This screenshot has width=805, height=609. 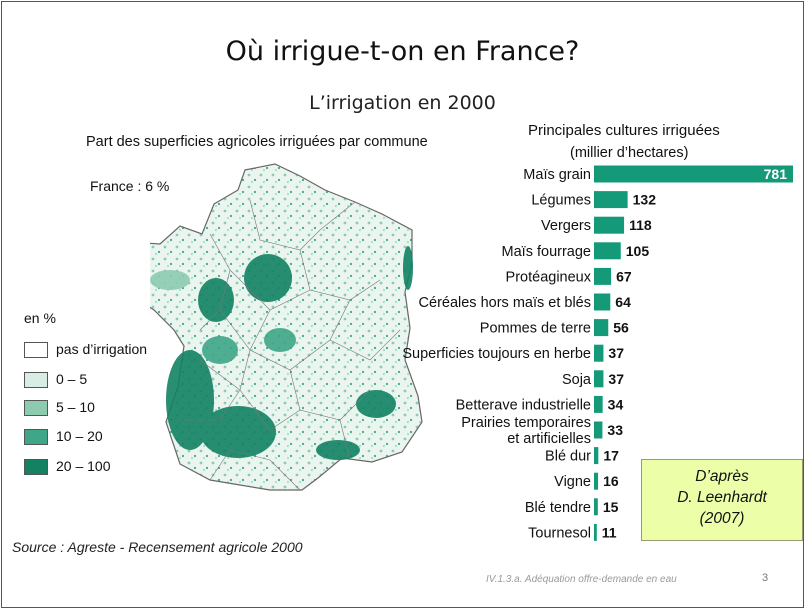 What do you see at coordinates (290, 345) in the screenshot?
I see `department-borders` at bounding box center [290, 345].